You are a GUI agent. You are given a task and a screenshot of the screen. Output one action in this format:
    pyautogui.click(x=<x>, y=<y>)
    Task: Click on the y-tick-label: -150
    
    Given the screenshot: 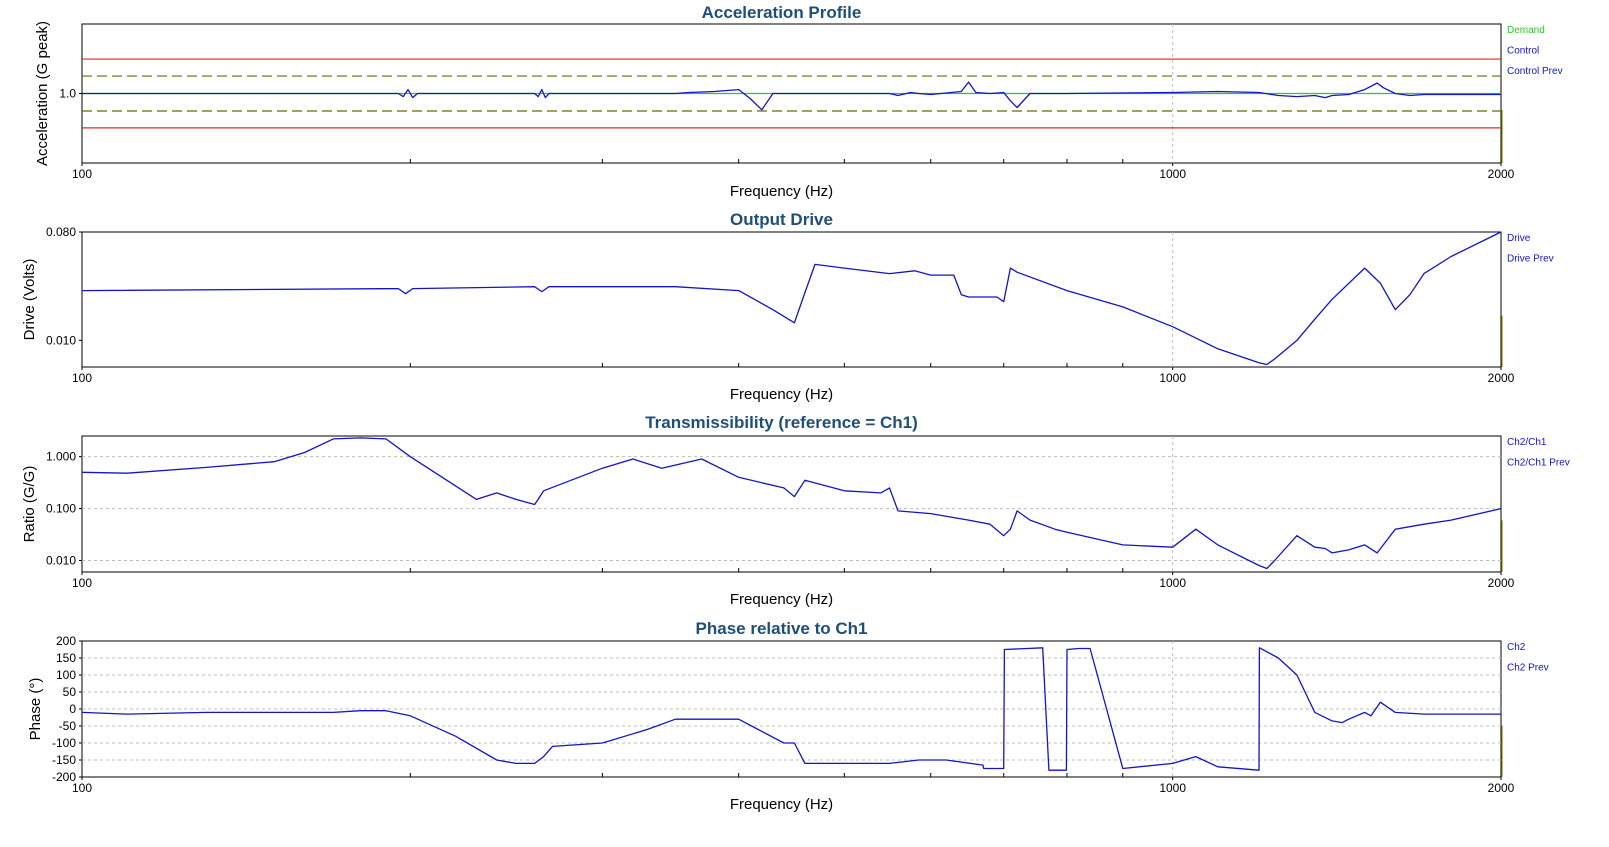 What is the action you would take?
    pyautogui.click(x=64, y=760)
    